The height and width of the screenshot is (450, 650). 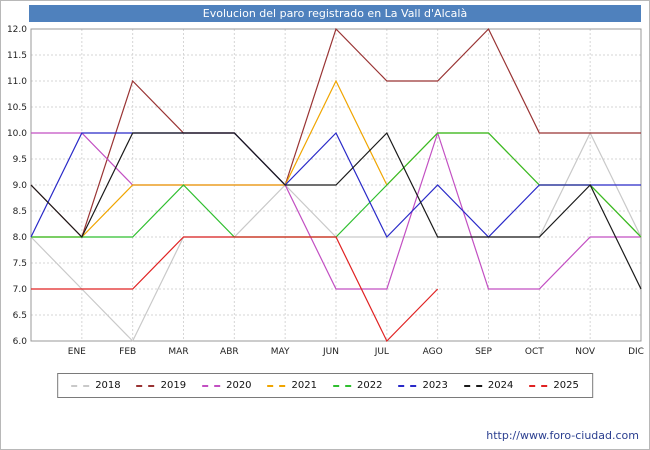 I want to click on x-tick-label: AGO, so click(x=433, y=352).